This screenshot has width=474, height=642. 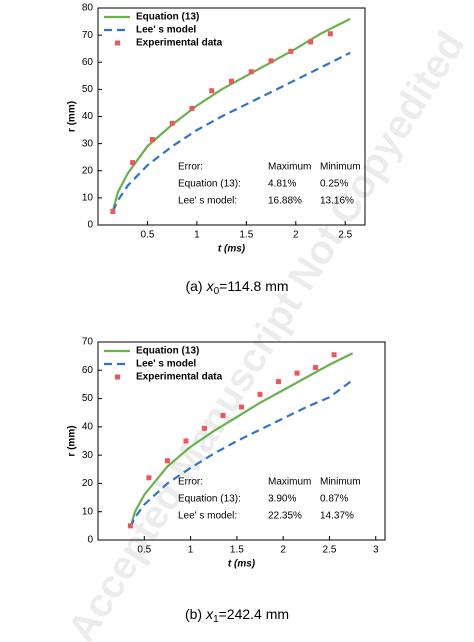 What do you see at coordinates (337, 516) in the screenshot?
I see `table-cell: 14.37%` at bounding box center [337, 516].